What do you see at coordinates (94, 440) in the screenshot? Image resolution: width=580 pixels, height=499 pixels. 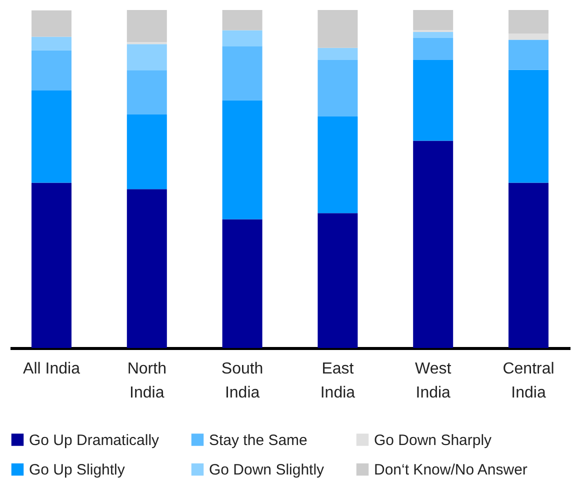 I see `legend-label: Go Up Dramatically` at bounding box center [94, 440].